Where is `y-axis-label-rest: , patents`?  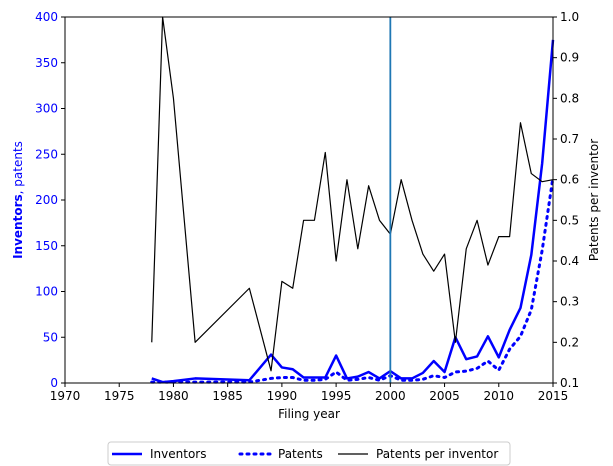
y-axis-label-rest: , patents is located at coordinates (18, 167).